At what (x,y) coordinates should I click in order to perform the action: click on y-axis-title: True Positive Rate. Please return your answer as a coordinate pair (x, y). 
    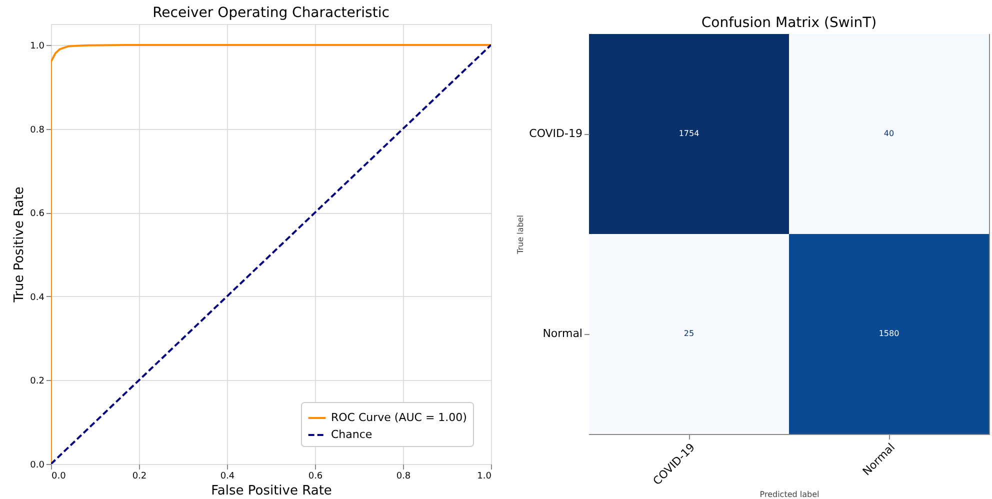
    Looking at the image, I should click on (20, 245).